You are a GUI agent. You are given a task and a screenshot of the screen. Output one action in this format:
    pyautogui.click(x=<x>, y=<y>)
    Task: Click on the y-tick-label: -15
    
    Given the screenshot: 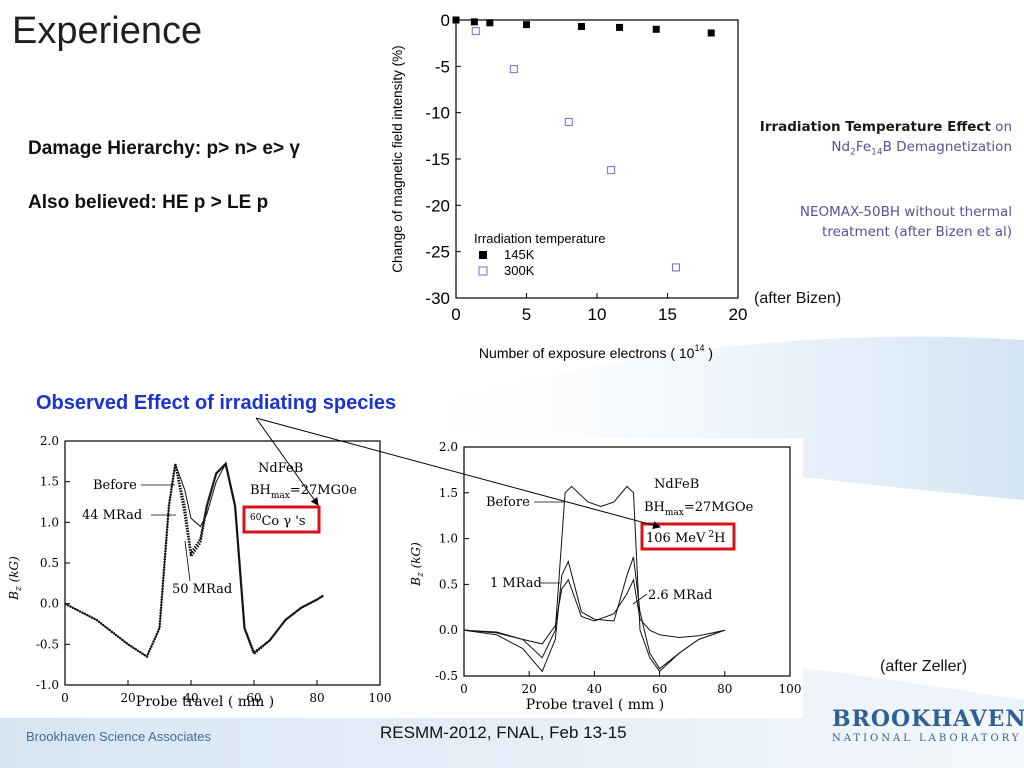 What is the action you would take?
    pyautogui.click(x=437, y=159)
    